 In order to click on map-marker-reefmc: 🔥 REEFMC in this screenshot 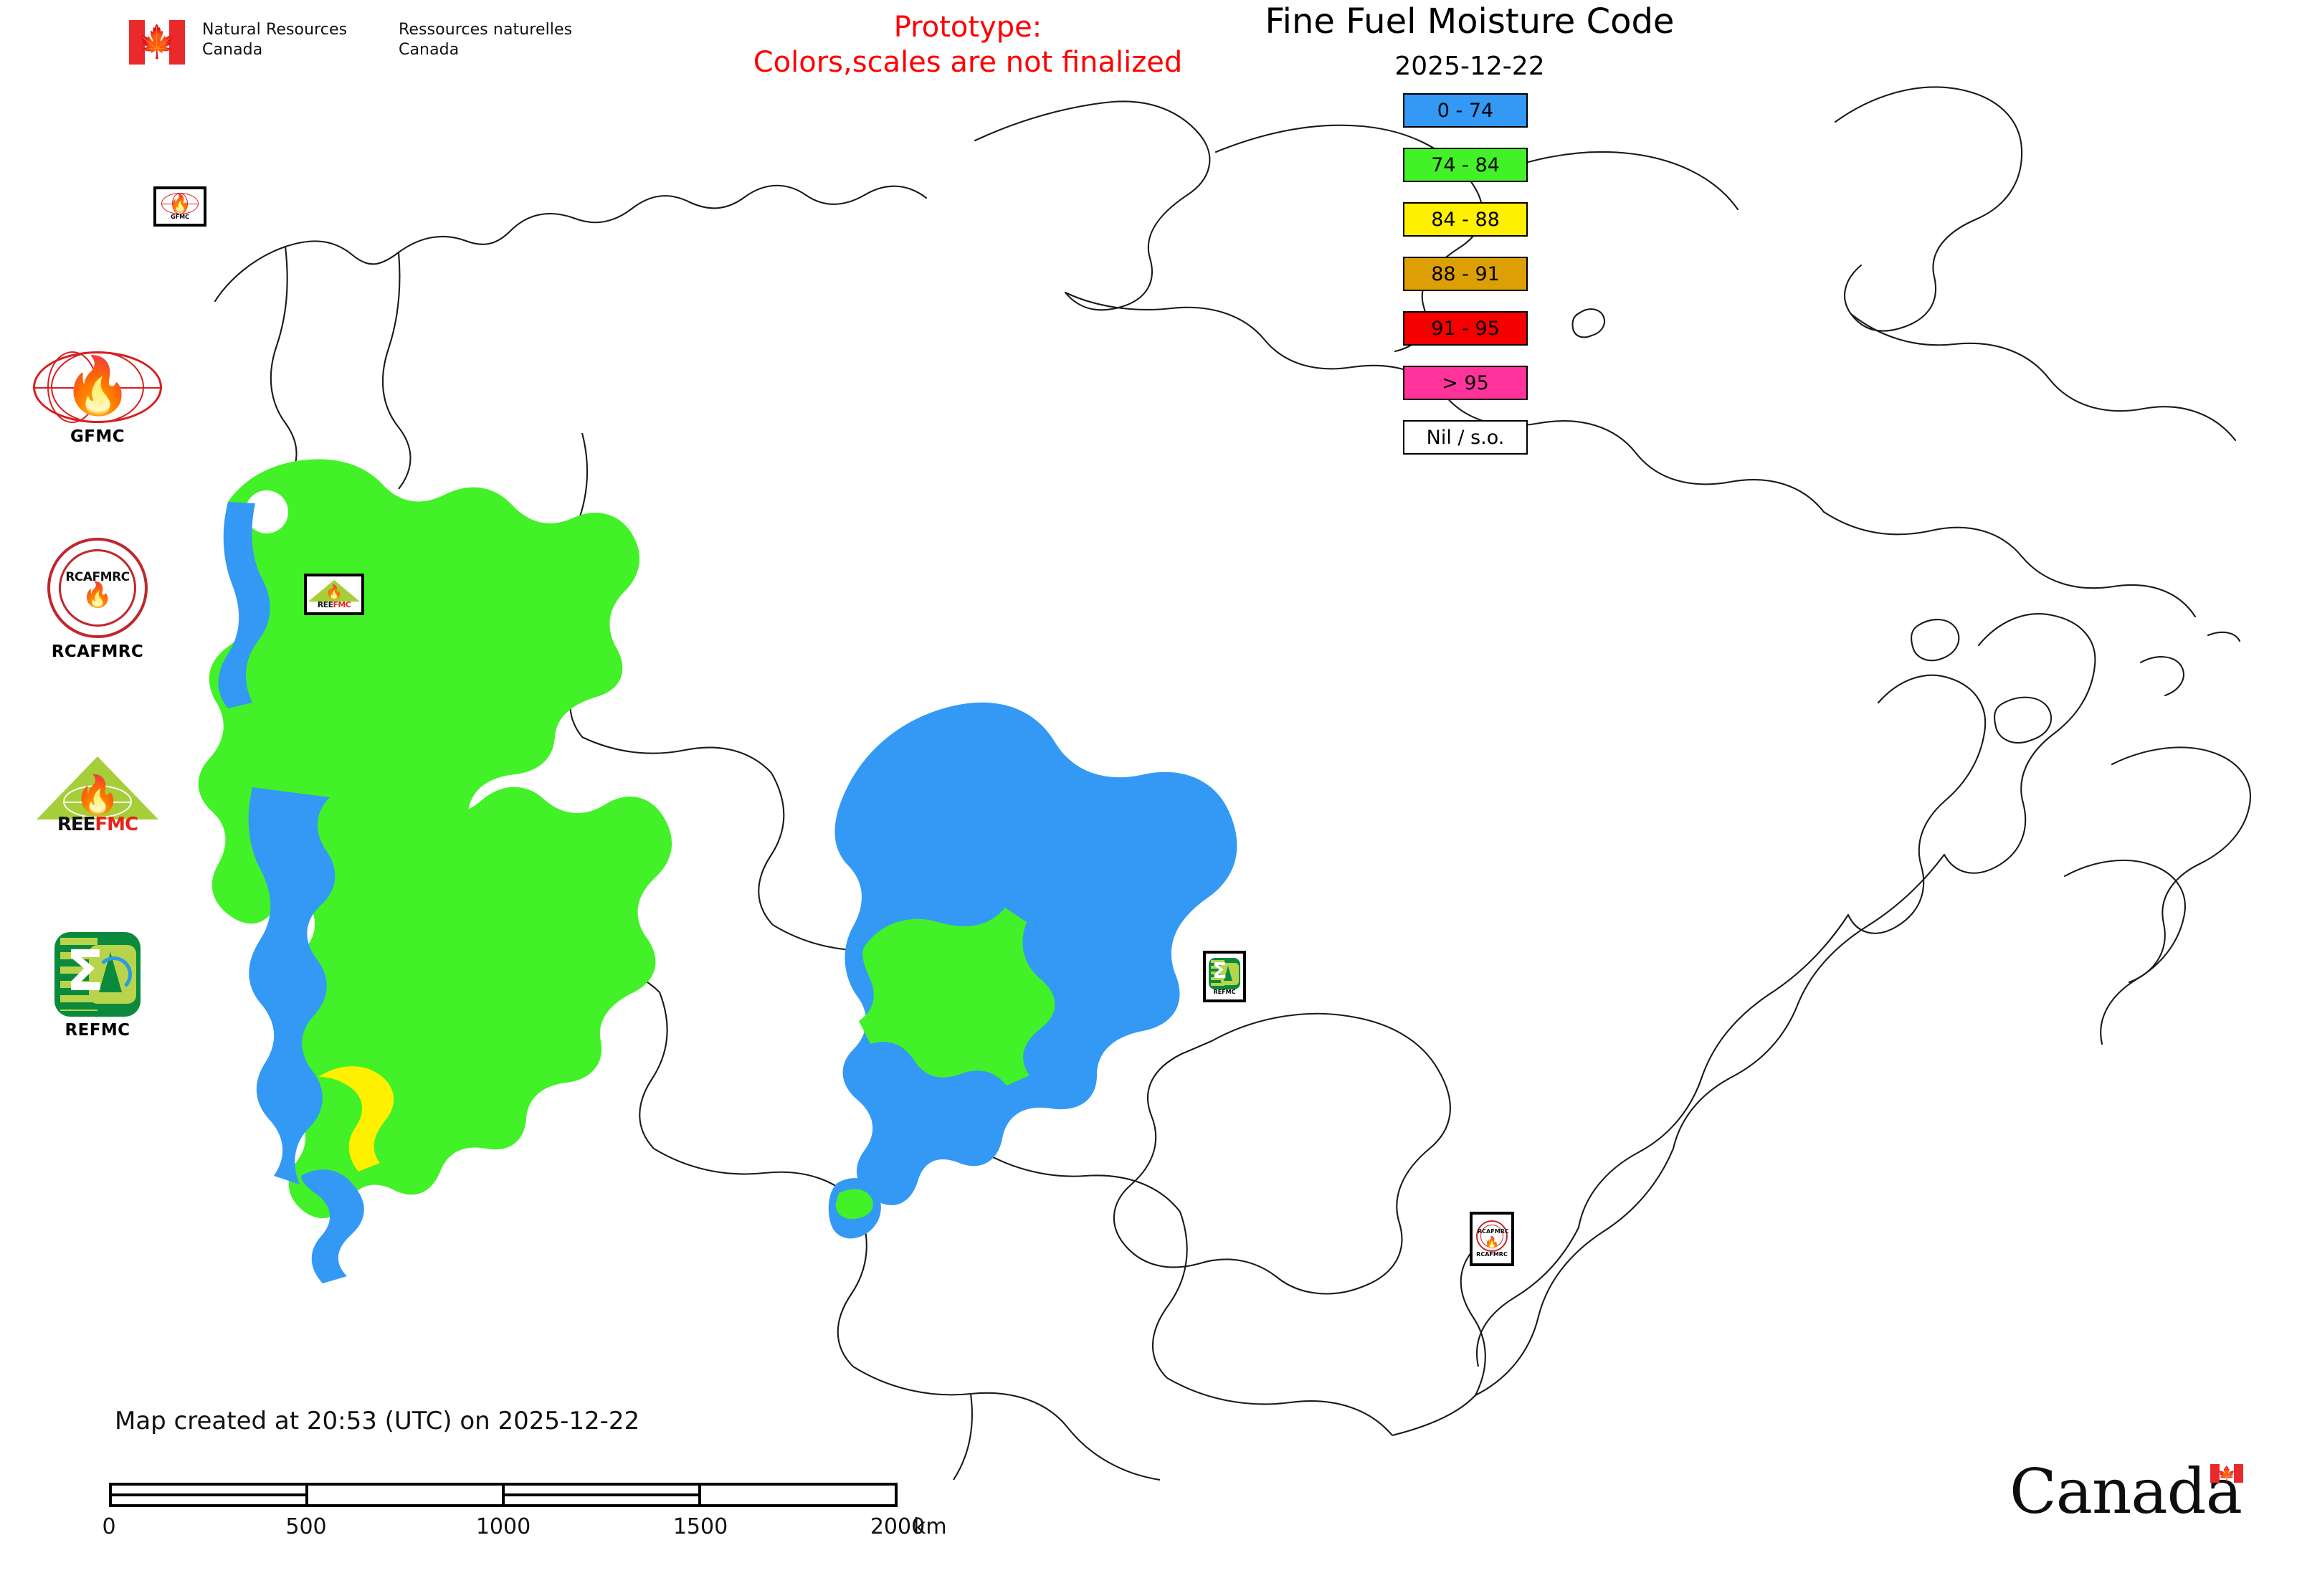, I will do `click(334, 594)`.